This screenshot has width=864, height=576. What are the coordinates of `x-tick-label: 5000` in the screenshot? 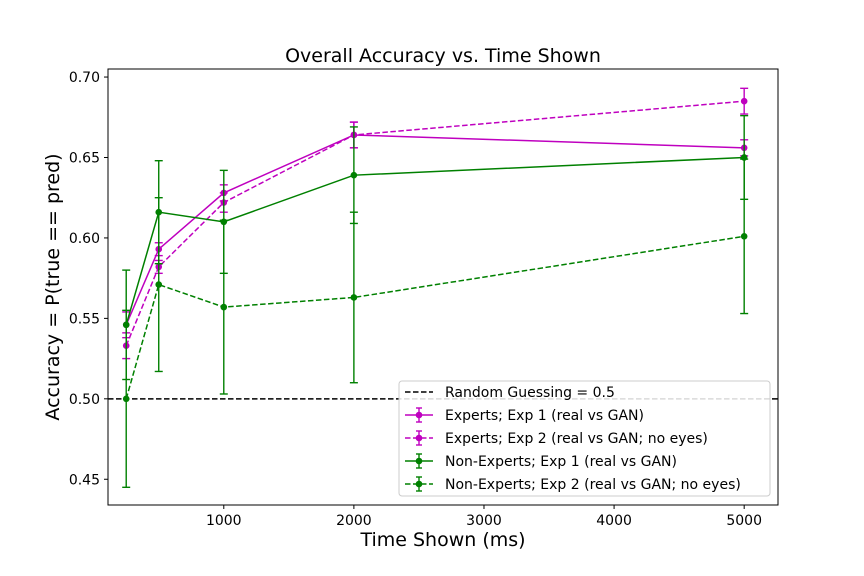 It's located at (744, 521).